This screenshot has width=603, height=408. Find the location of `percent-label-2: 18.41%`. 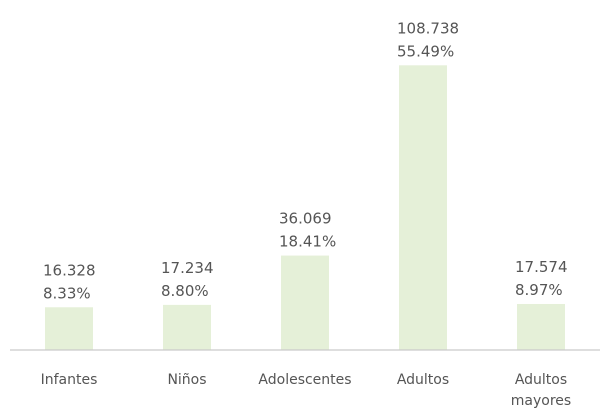

percent-label-2: 18.41% is located at coordinates (307, 242).